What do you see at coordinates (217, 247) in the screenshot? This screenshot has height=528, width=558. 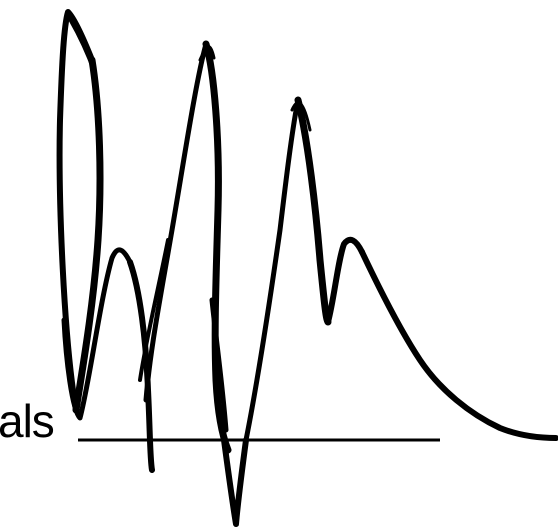 I see `wave-peak-3-right` at bounding box center [217, 247].